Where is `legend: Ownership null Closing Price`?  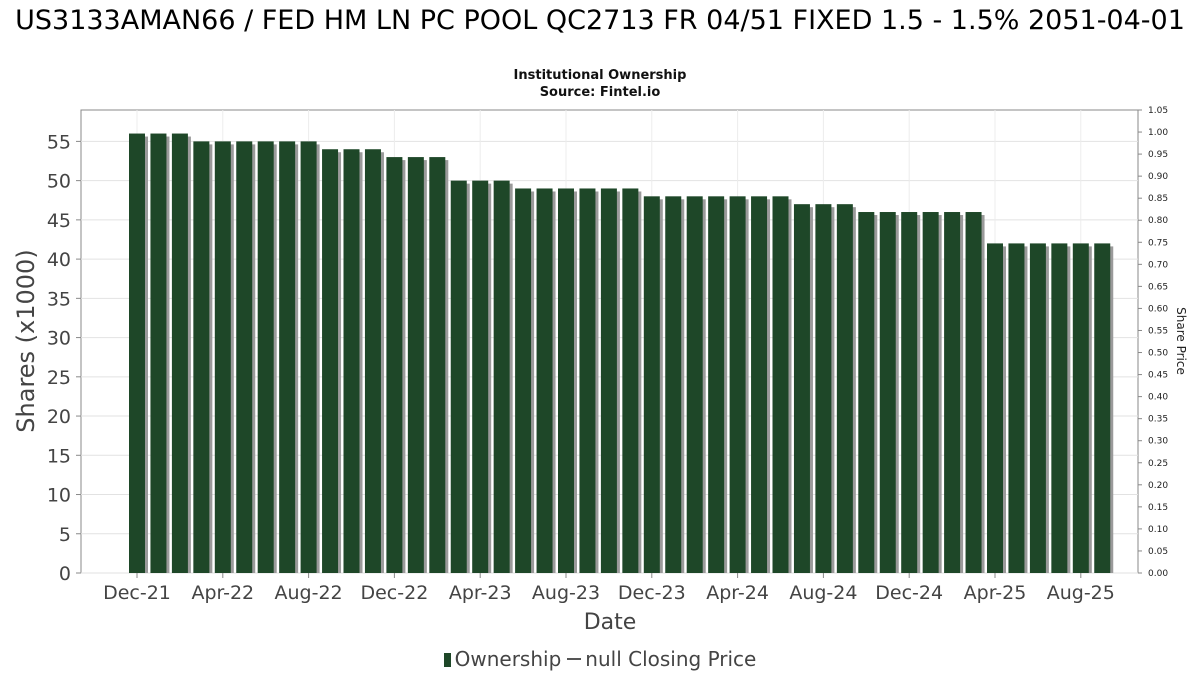 legend: Ownership null Closing Price is located at coordinates (600, 659).